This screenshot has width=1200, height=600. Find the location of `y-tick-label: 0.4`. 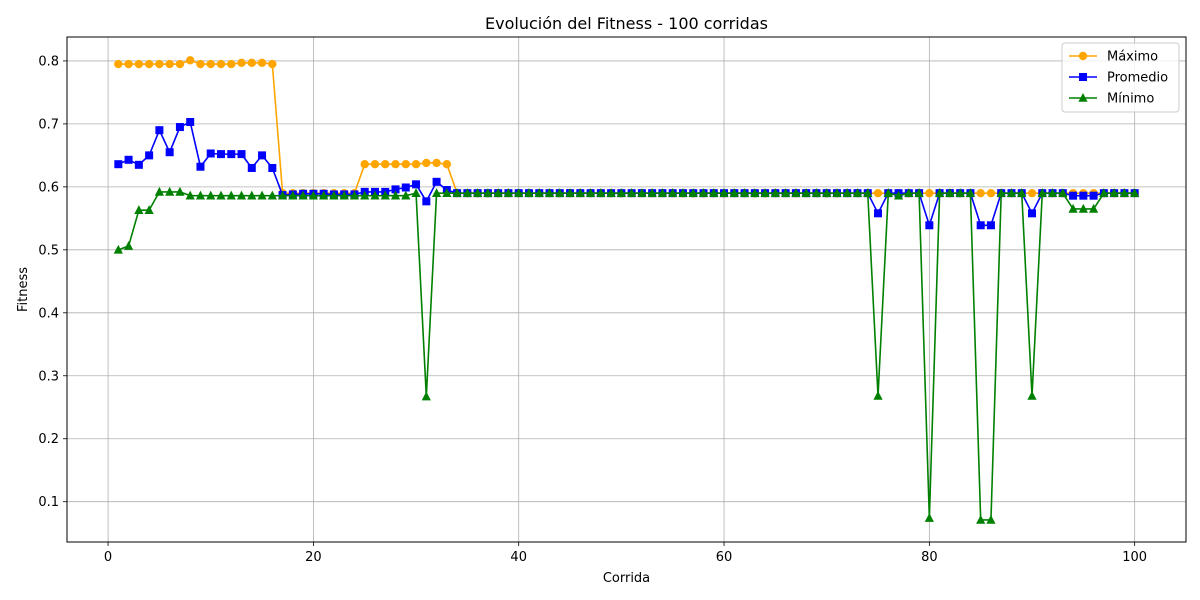

y-tick-label: 0.4 is located at coordinates (48, 313).